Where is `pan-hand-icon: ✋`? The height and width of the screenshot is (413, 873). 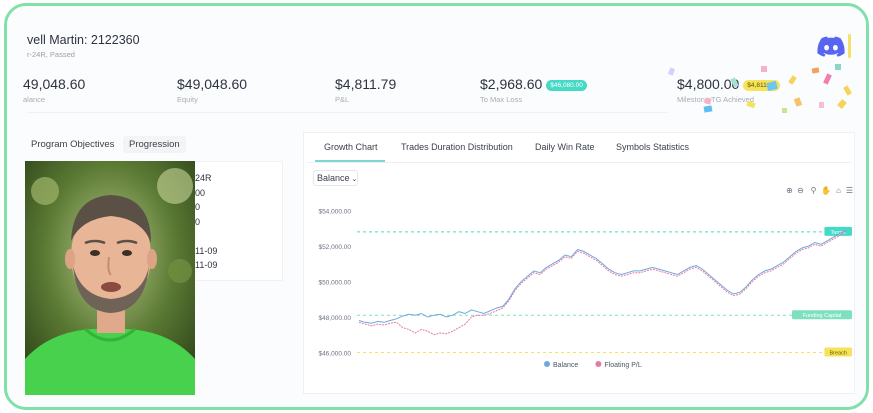
pan-hand-icon: ✋ is located at coordinates (826, 190).